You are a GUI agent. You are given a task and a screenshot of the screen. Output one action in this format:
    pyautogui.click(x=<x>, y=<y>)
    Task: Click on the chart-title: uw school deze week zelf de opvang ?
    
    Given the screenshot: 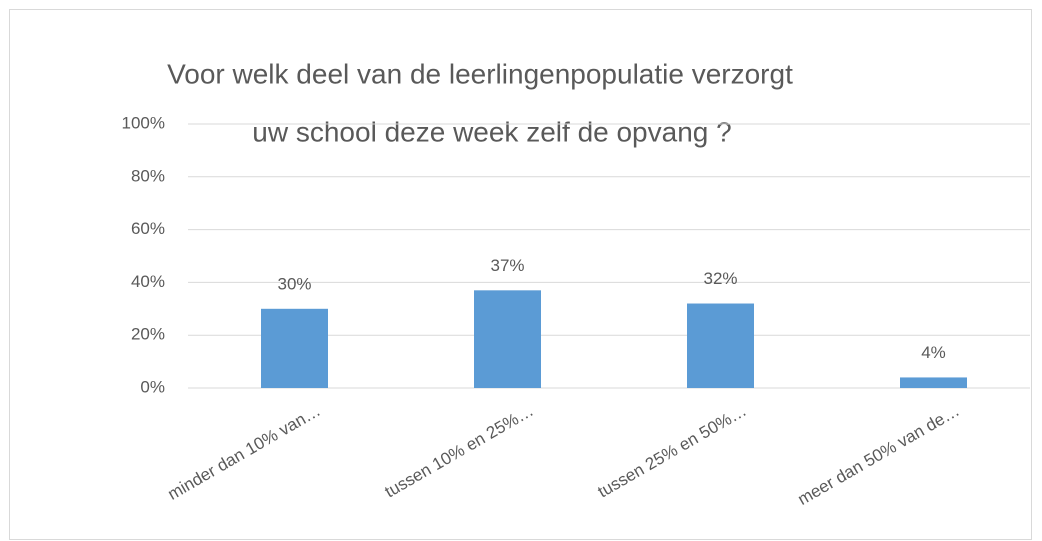 What is the action you would take?
    pyautogui.click(x=491, y=131)
    